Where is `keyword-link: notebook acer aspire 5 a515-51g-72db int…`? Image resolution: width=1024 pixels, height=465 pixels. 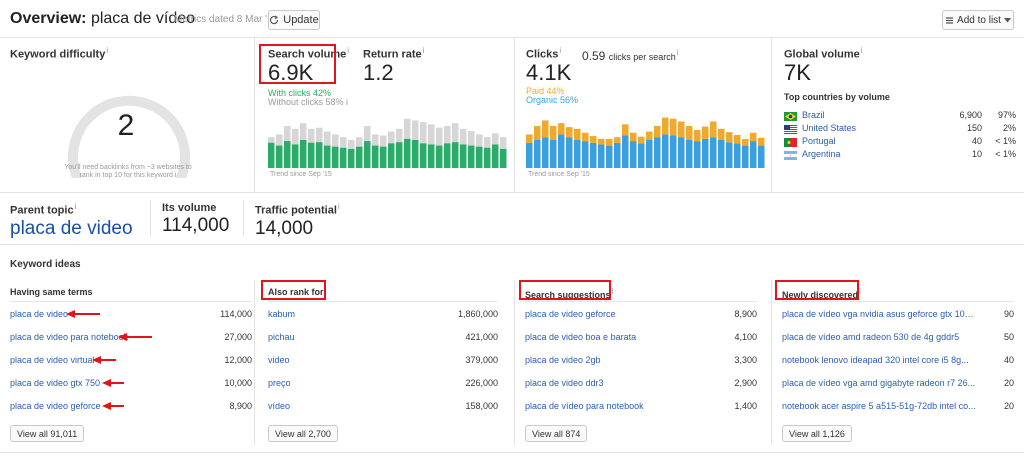 keyword-link: notebook acer aspire 5 a515-51g-72db int… is located at coordinates (879, 406).